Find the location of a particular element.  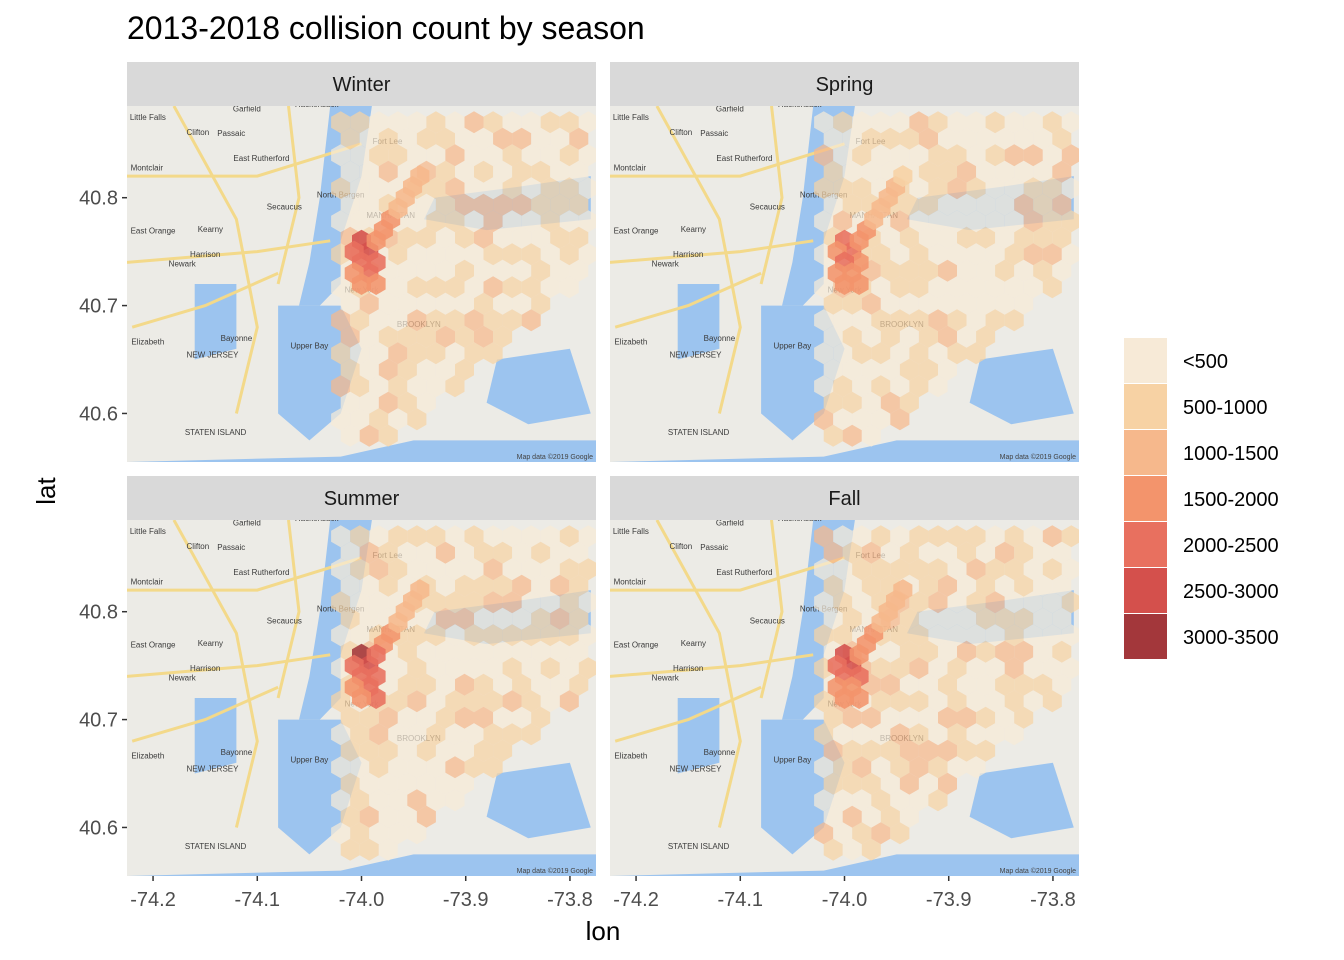

facet-label: Spring is located at coordinates (845, 85).